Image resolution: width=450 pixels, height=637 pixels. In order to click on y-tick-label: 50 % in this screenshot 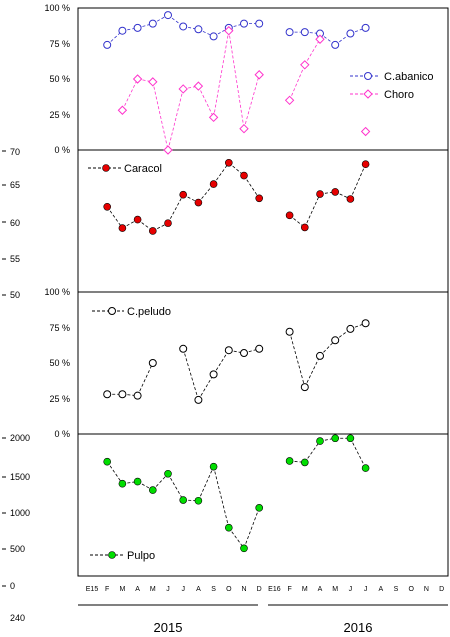, I will do `click(59, 363)`.